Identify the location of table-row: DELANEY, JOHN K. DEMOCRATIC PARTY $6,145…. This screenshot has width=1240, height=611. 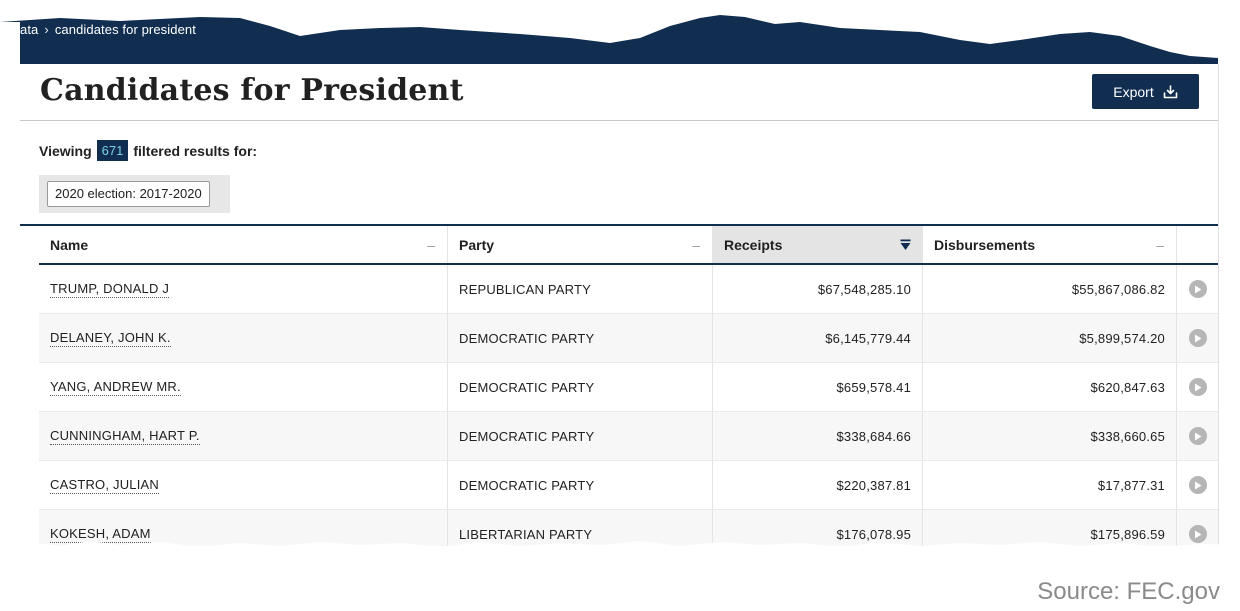
(628, 338).